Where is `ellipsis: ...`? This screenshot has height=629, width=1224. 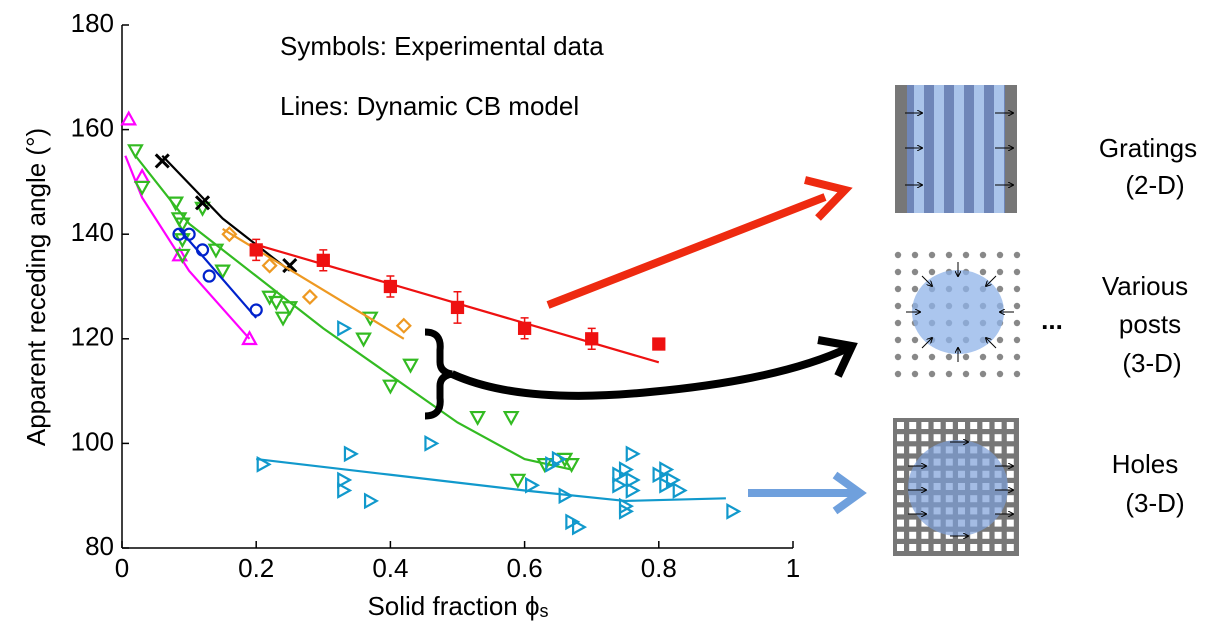 ellipsis: ... is located at coordinates (1052, 320).